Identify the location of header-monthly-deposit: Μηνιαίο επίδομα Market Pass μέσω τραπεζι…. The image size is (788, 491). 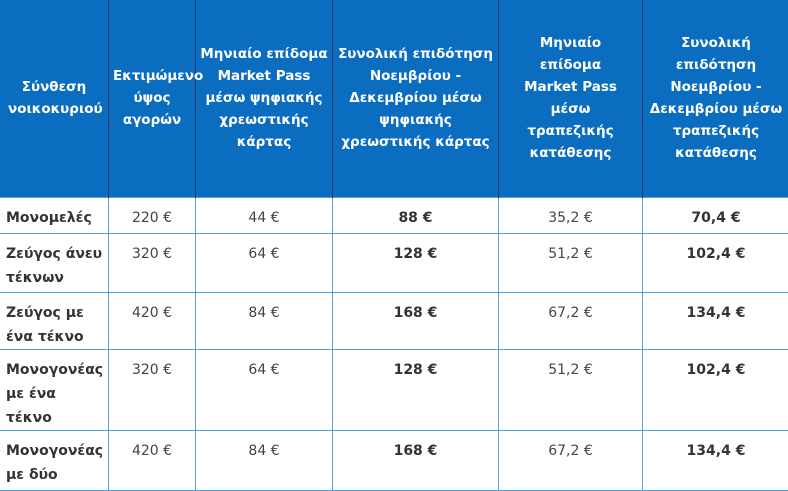
(571, 98).